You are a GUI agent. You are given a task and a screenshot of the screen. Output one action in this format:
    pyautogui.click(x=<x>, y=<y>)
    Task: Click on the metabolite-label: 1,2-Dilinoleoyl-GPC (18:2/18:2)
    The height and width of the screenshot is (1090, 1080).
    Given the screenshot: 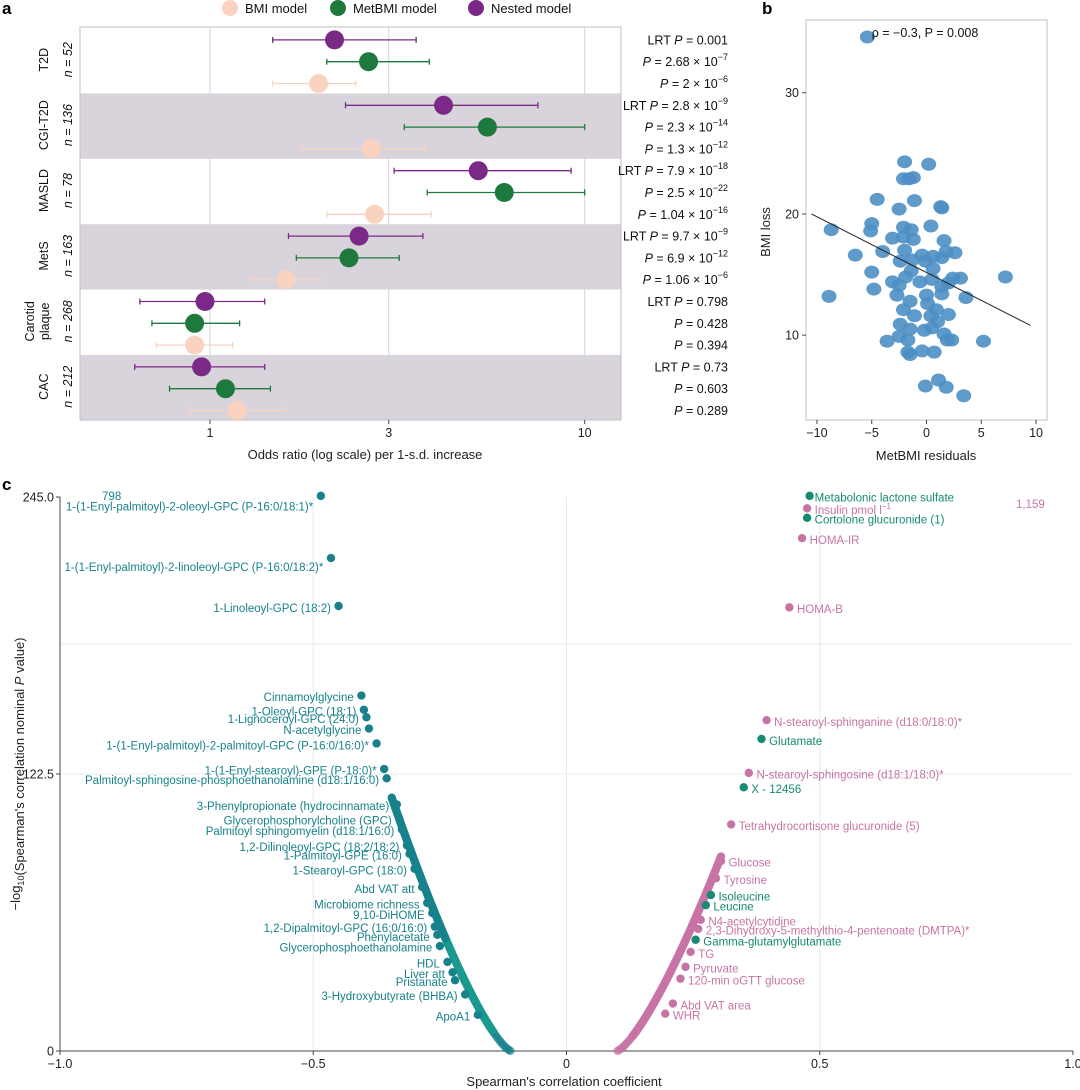 What is the action you would take?
    pyautogui.click(x=320, y=848)
    